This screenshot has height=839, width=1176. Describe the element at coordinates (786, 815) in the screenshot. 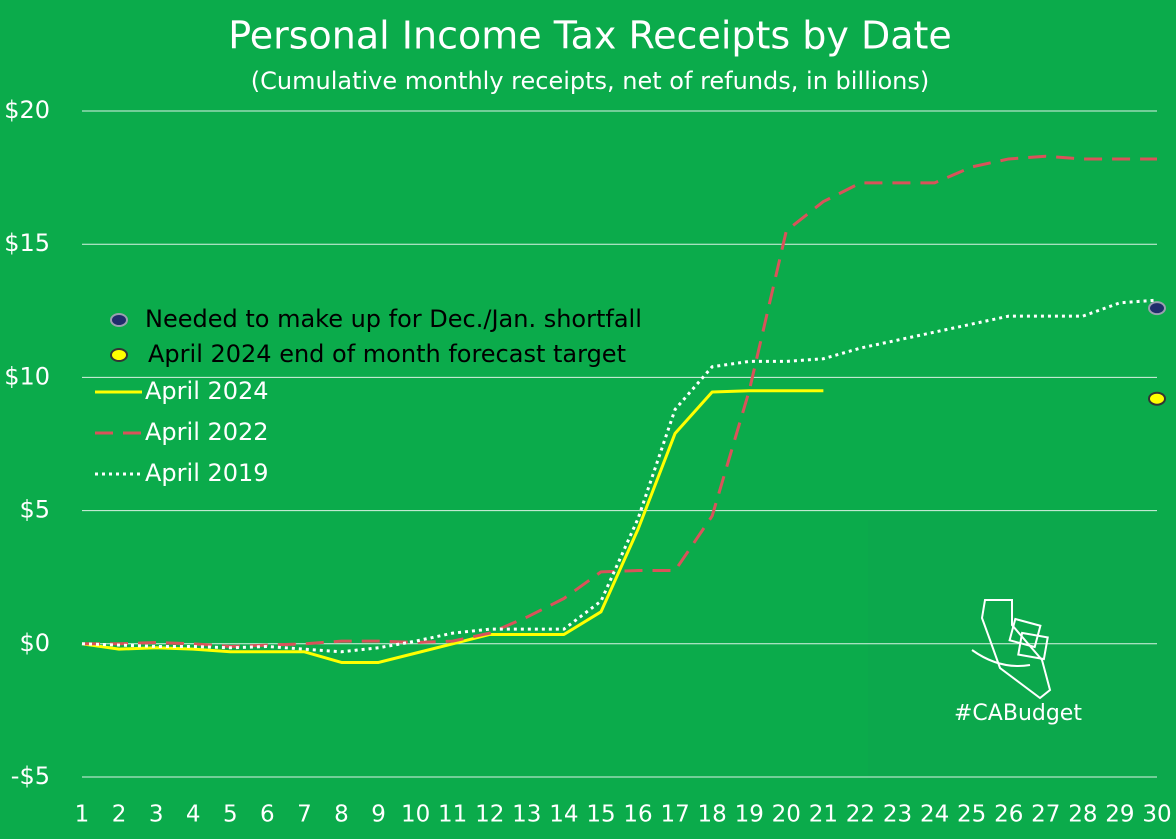

I see `x-tick-label: 20` at that location.